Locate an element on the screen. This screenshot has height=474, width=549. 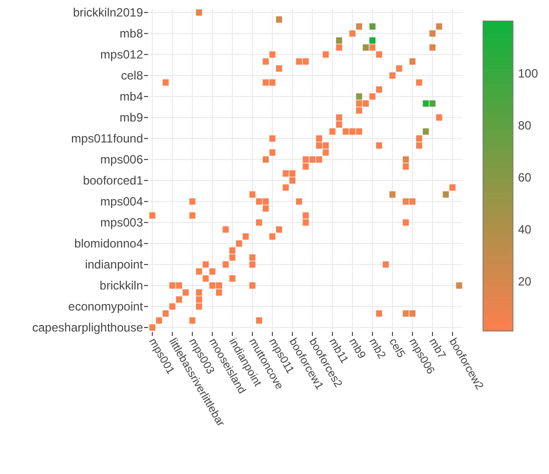
y-tick-label: indianpoint is located at coordinates (114, 265).